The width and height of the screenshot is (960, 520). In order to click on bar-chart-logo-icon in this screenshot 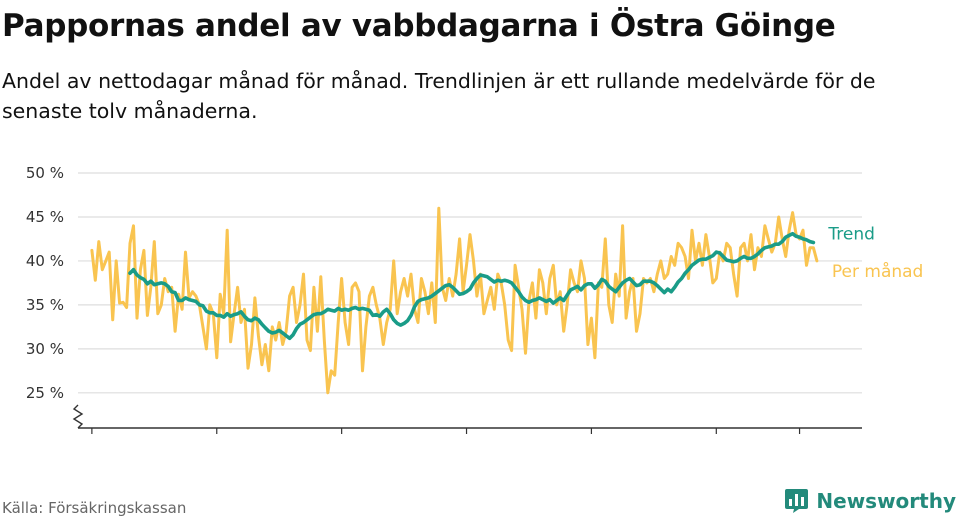, I will do `click(797, 501)`.